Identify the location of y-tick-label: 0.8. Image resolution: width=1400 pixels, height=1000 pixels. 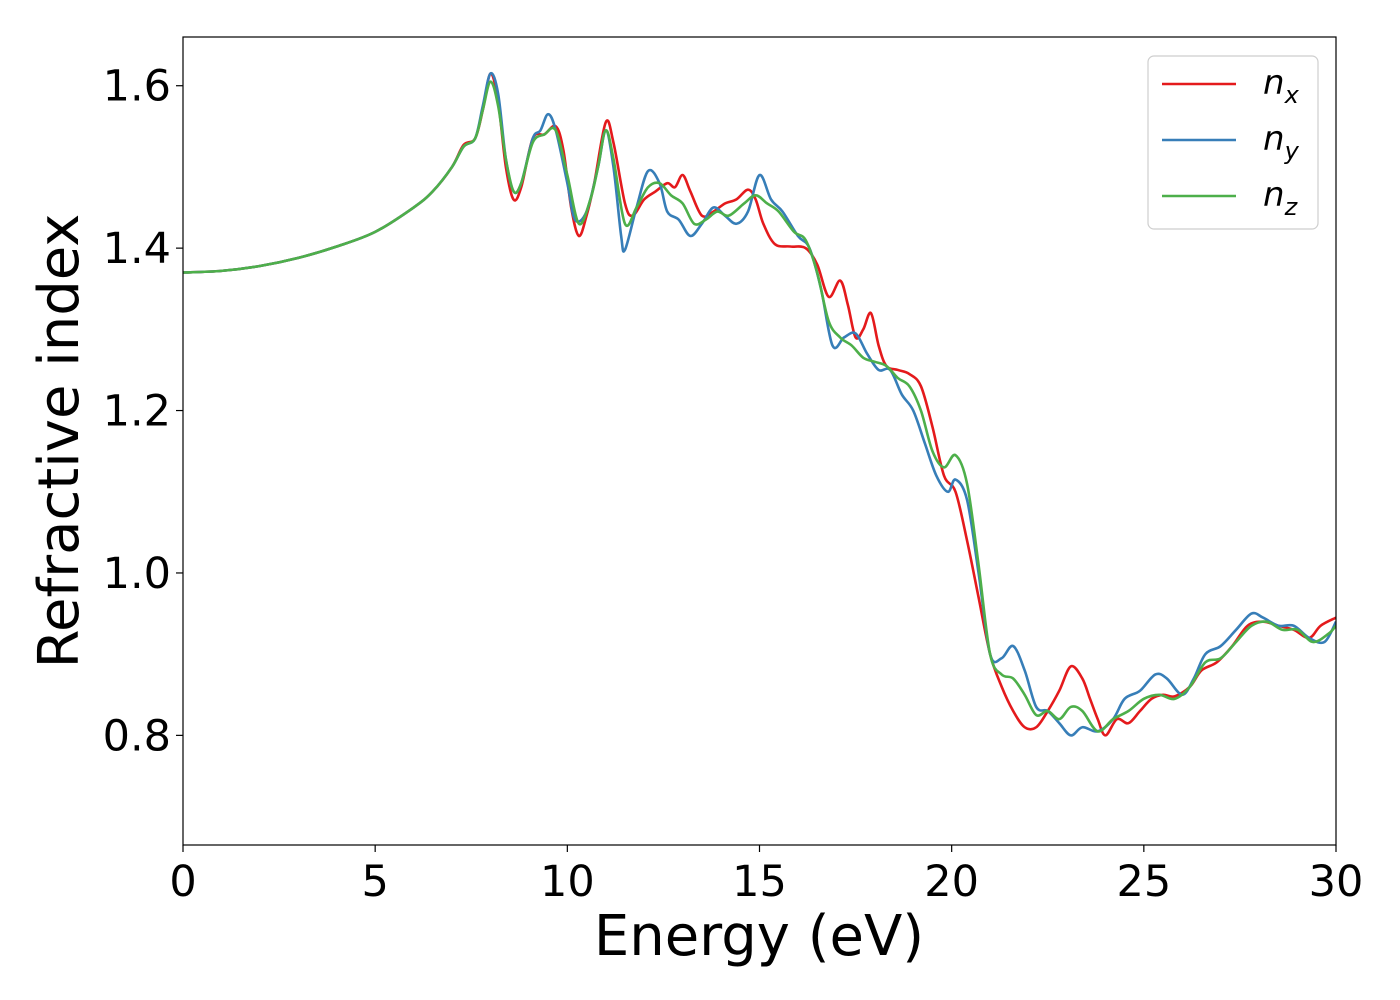
(137, 736).